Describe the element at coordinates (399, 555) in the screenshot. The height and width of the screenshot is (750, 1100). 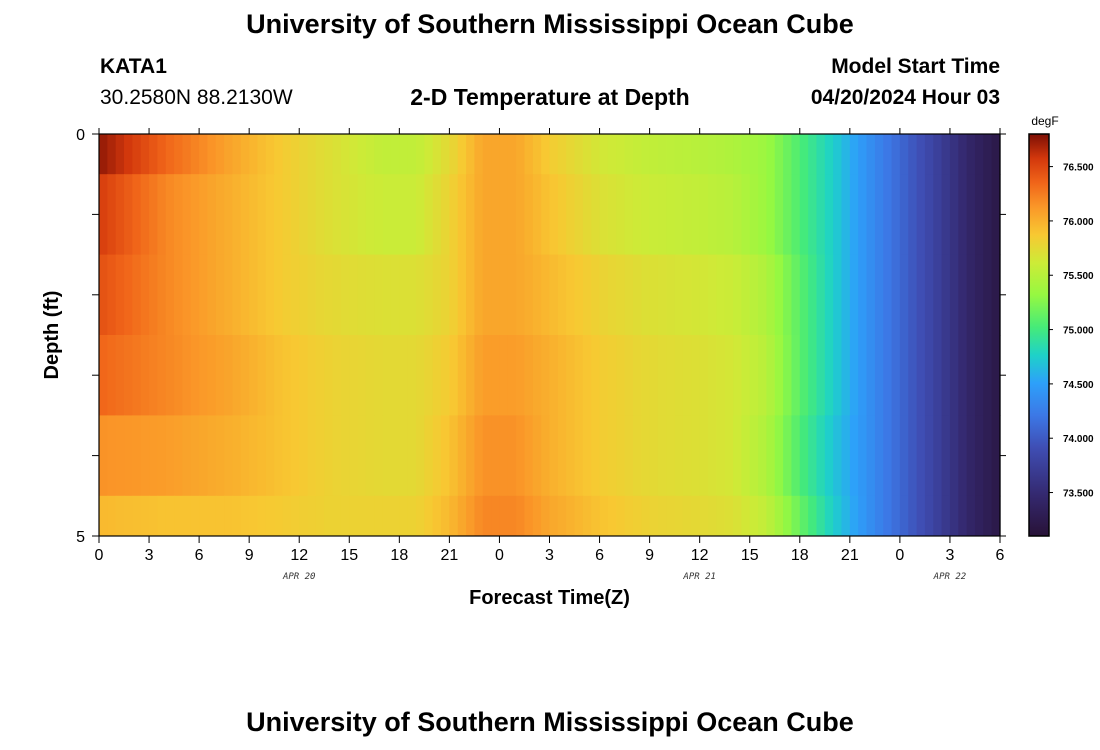
I see `x-tick-label: 18` at that location.